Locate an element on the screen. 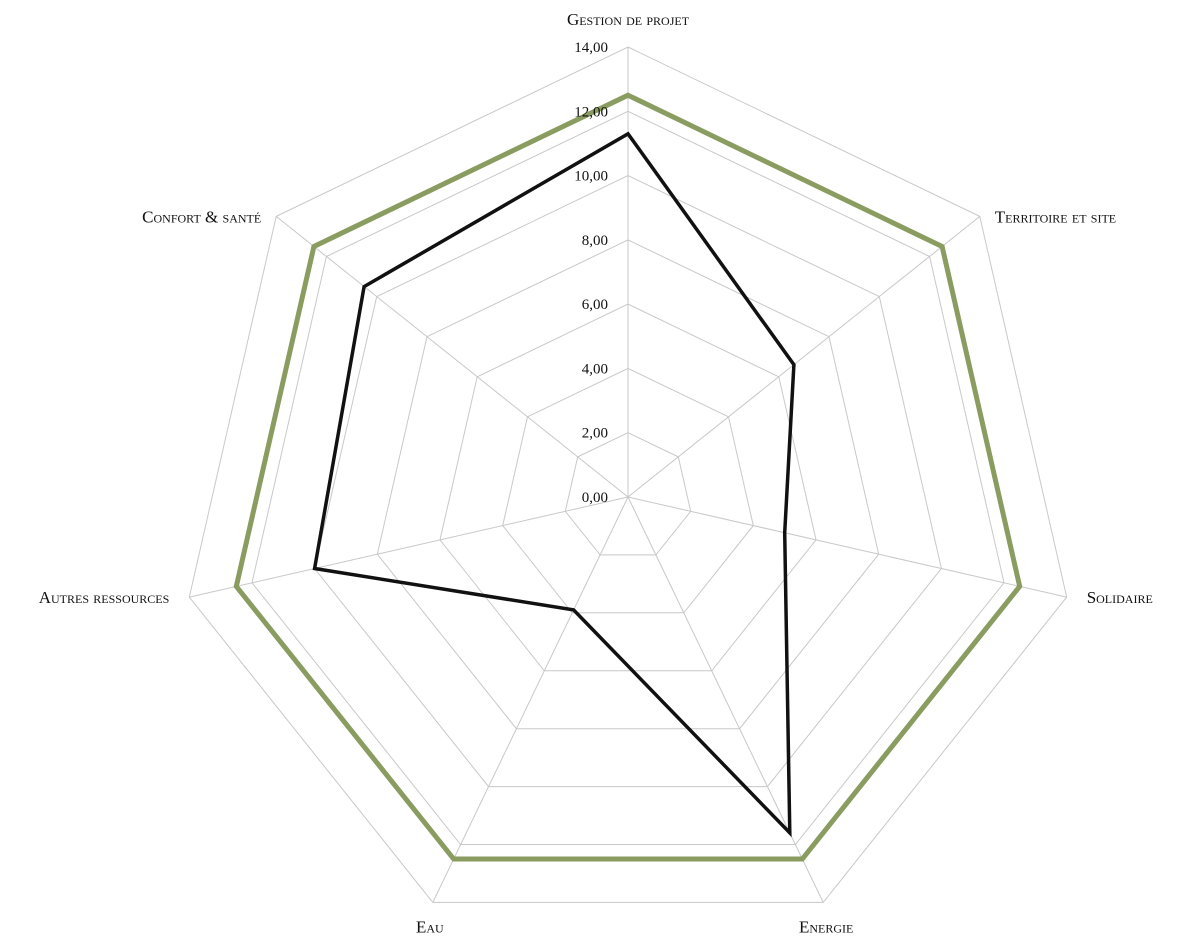 This screenshot has width=1183, height=945. axis-label: Energie is located at coordinates (826, 926).